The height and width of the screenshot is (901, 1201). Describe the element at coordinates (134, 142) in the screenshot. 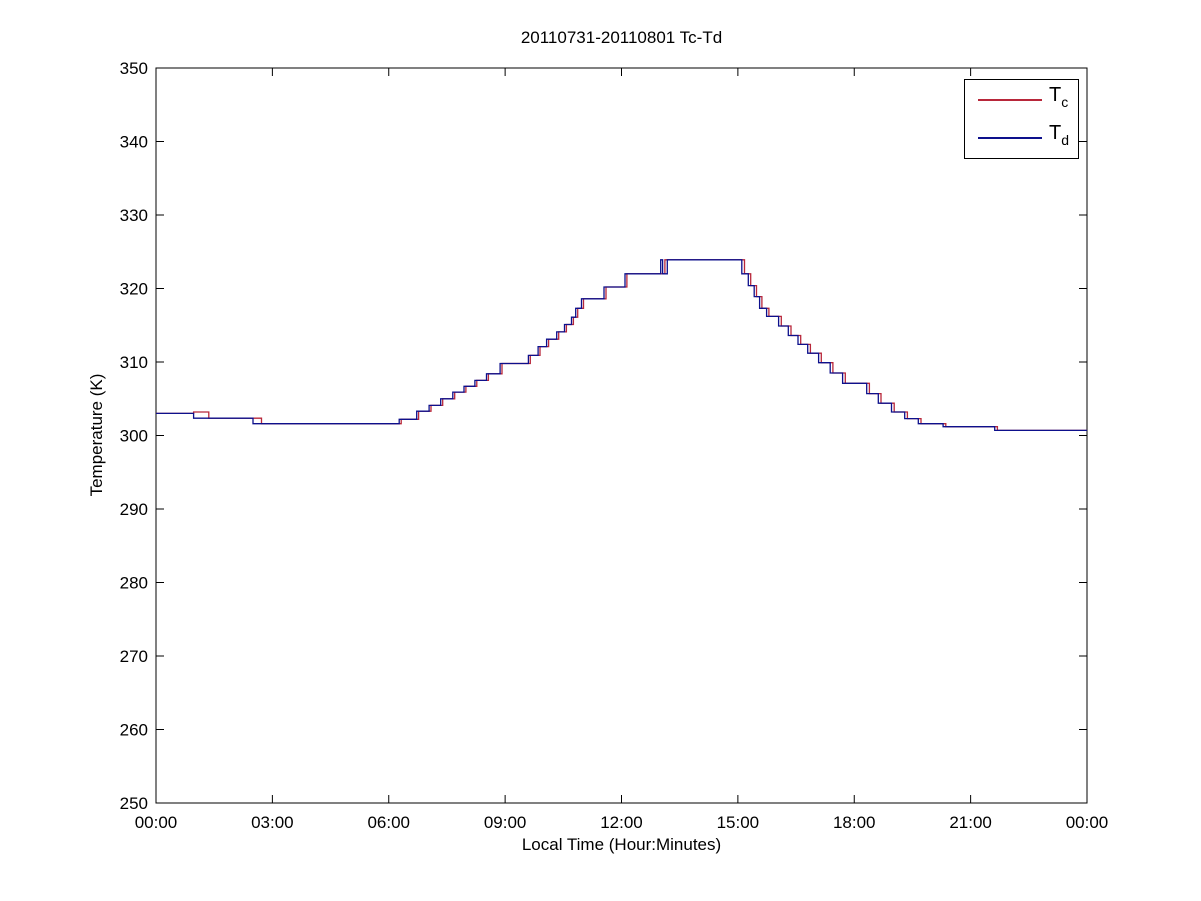

I see `y-tick-label: 340` at that location.